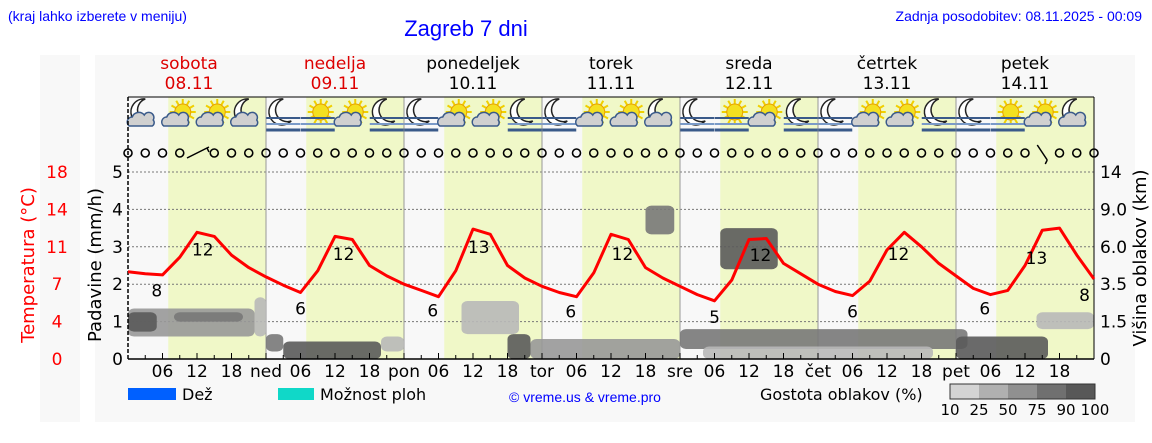  Describe the element at coordinates (117, 323) in the screenshot. I see `precip-tick-label: 1` at that location.